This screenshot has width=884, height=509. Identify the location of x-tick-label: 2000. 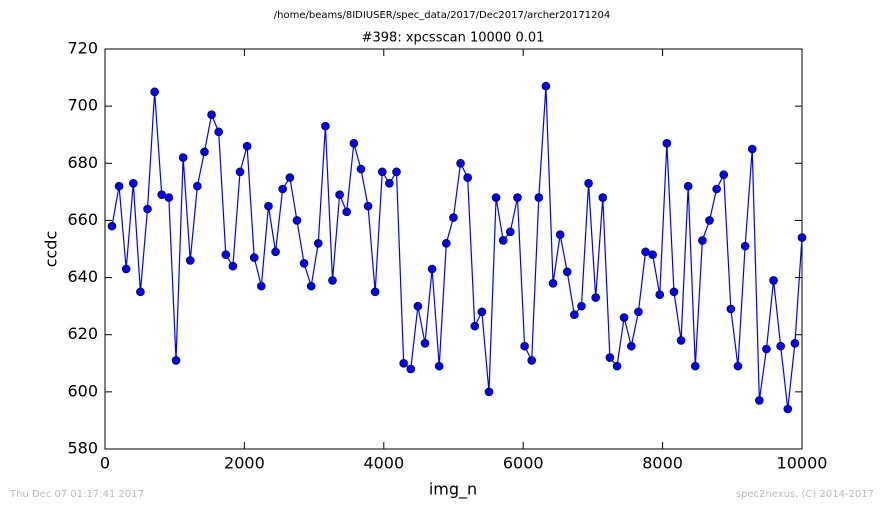
(244, 463).